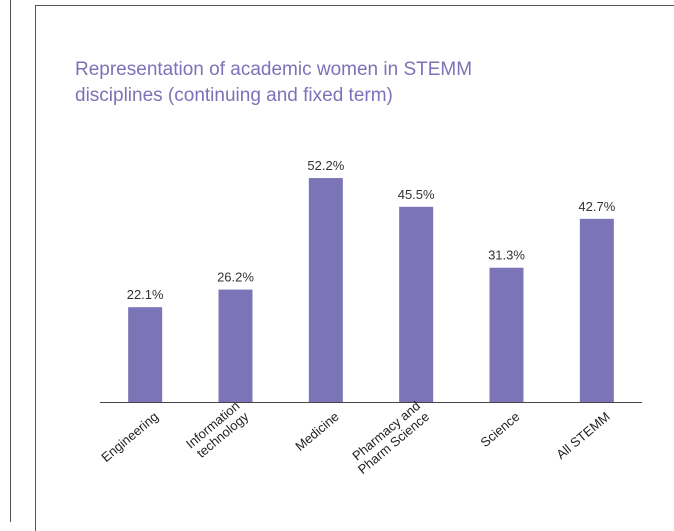  I want to click on data-label: 45.5%, so click(416, 194).